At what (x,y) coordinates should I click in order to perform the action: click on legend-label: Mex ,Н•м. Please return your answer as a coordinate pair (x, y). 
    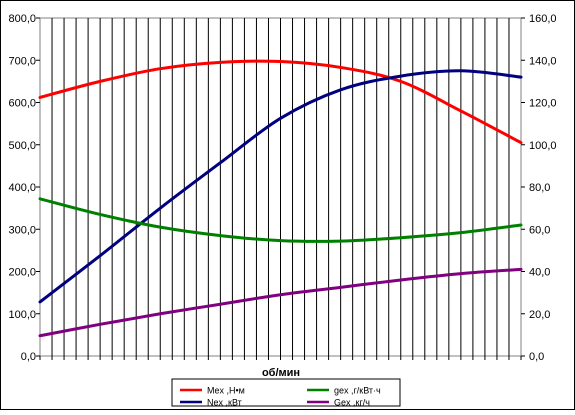
    Looking at the image, I should click on (226, 391).